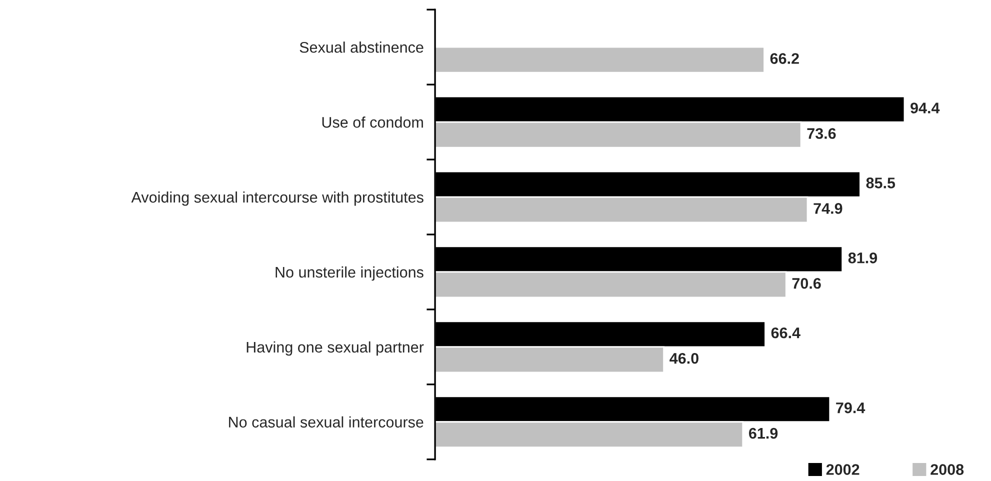 The height and width of the screenshot is (481, 991). What do you see at coordinates (362, 47) in the screenshot?
I see `y-tick-label: Sexual abstinence` at bounding box center [362, 47].